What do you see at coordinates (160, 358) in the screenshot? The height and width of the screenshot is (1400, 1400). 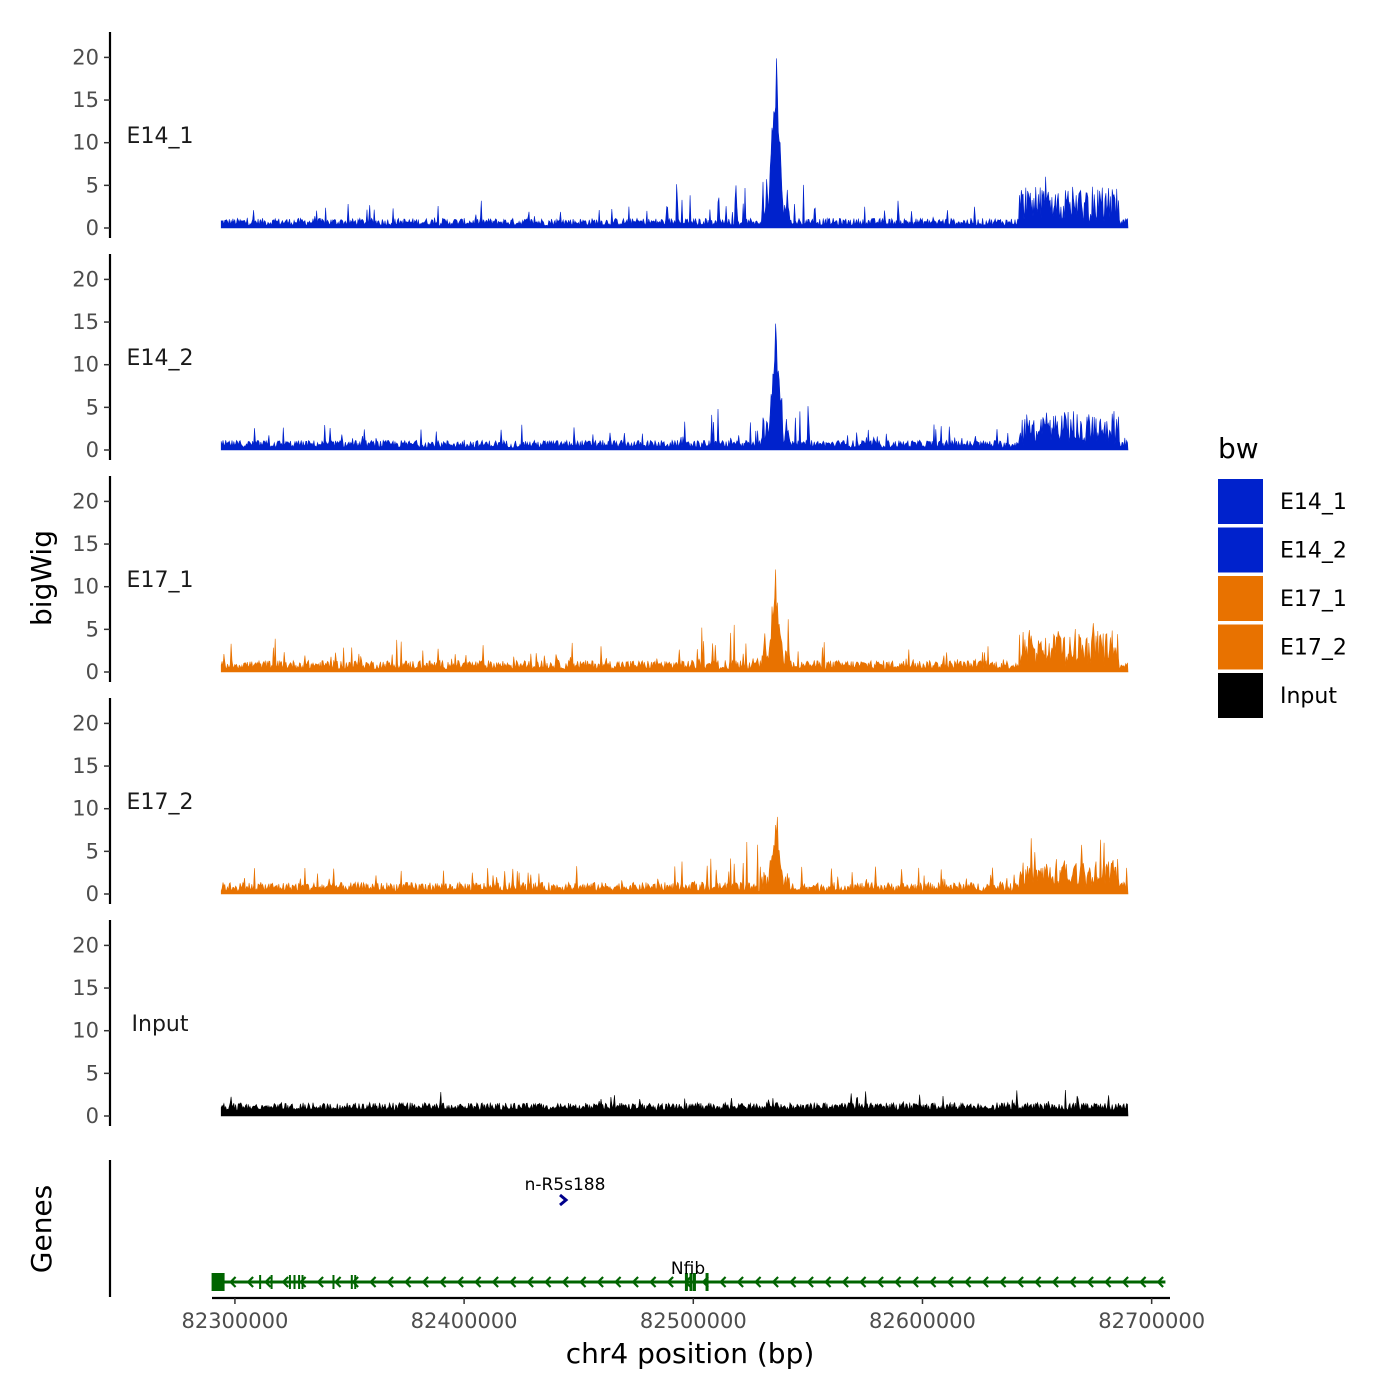 I see `track-label-e14_2: E14_2` at bounding box center [160, 358].